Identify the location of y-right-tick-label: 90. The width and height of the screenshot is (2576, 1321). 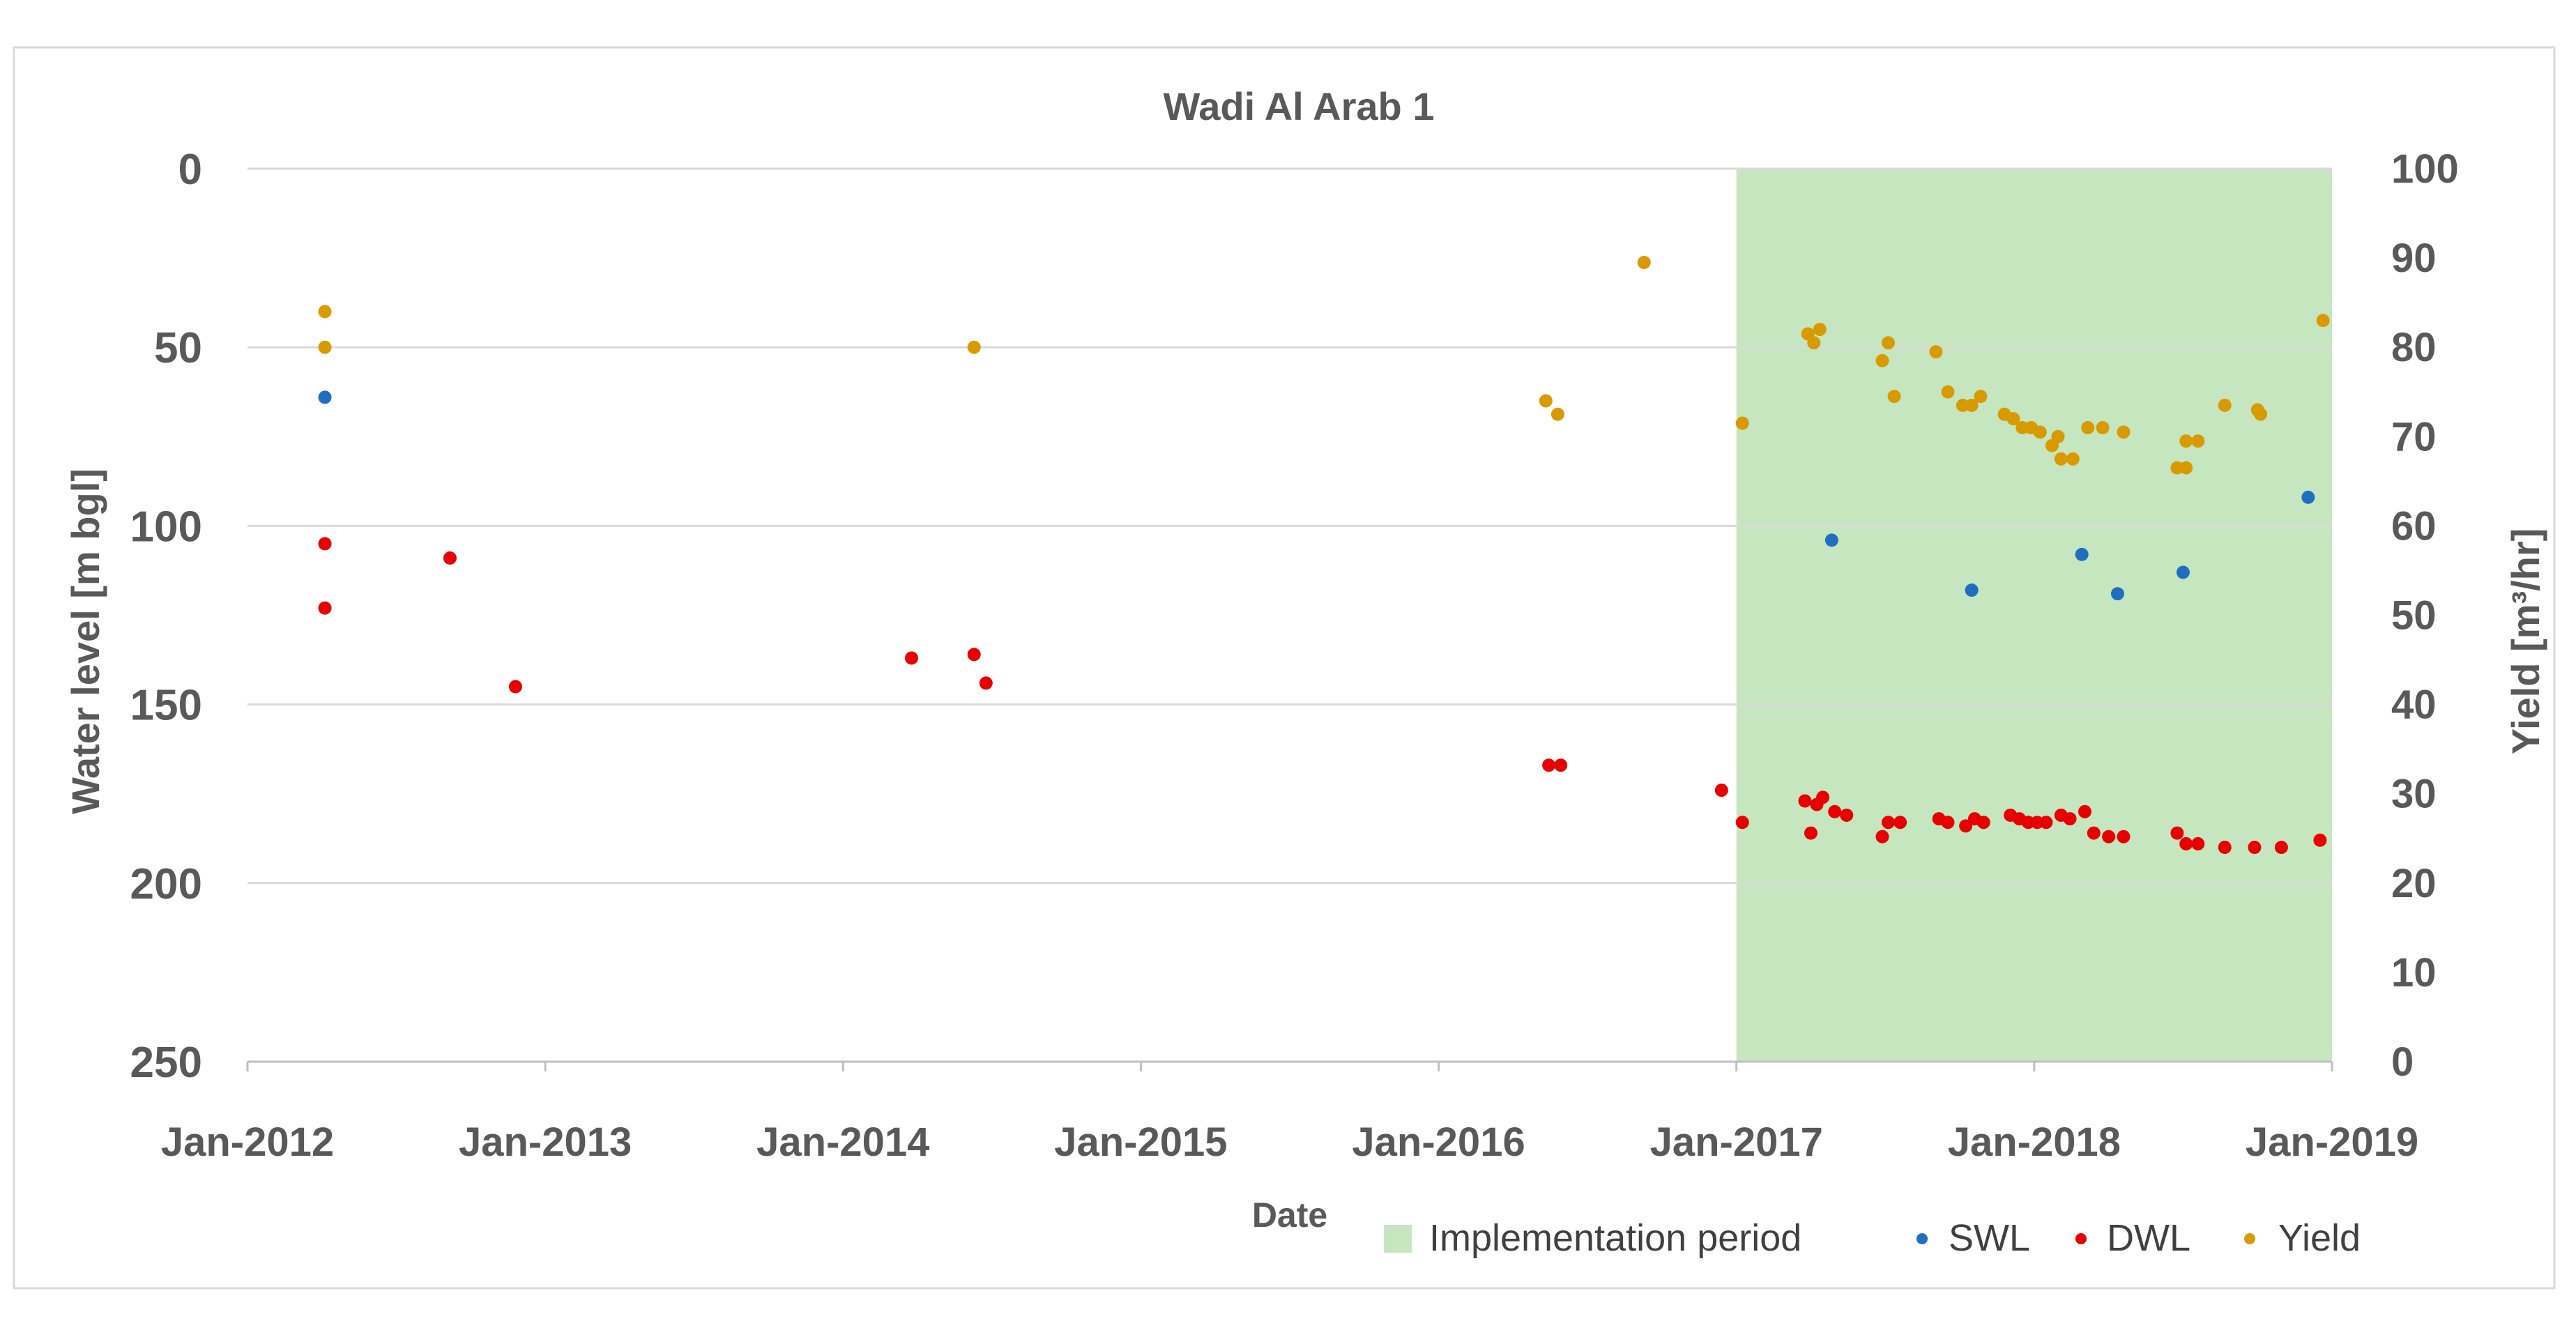
(2414, 258).